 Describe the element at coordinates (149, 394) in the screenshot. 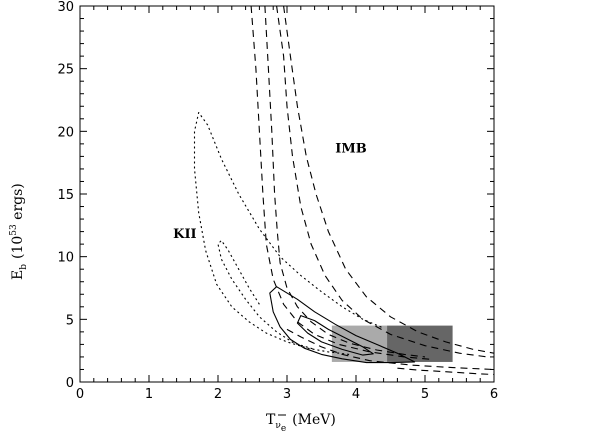

I see `x-tick-label: 1` at that location.